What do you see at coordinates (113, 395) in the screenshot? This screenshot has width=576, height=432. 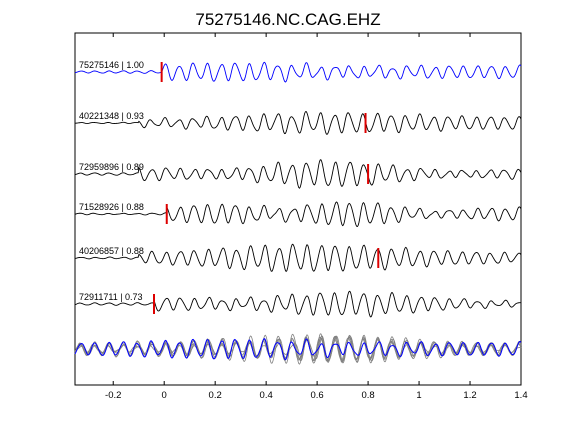 I see `x-tick-label: -0.2` at bounding box center [113, 395].